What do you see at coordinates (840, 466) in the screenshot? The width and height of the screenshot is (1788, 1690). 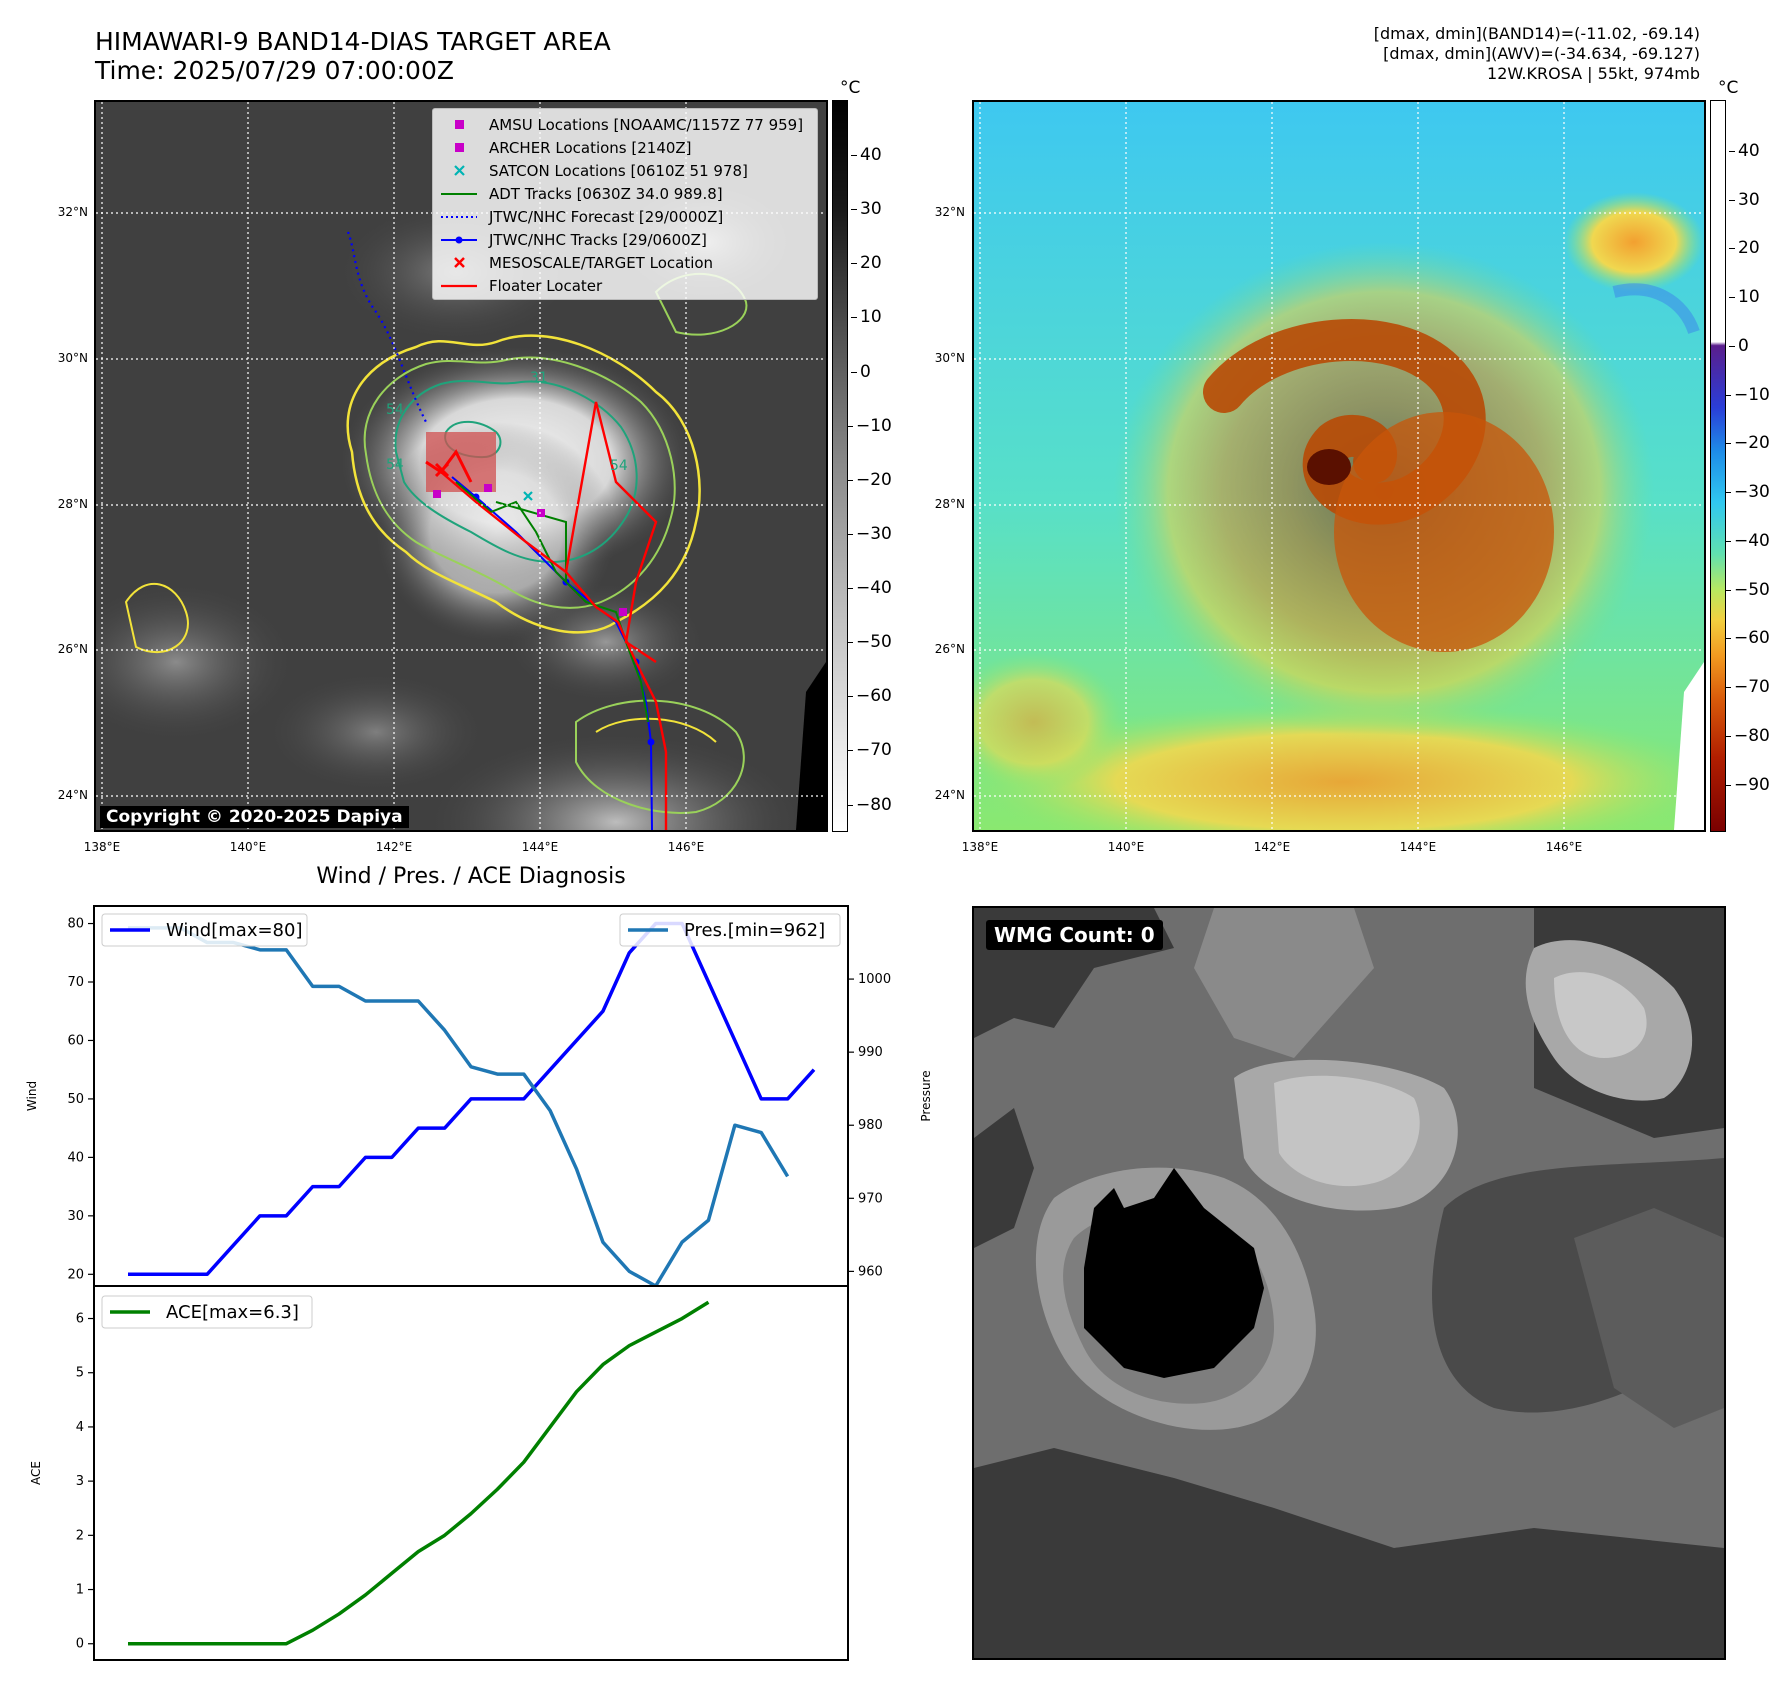 I see `left-colorbar` at bounding box center [840, 466].